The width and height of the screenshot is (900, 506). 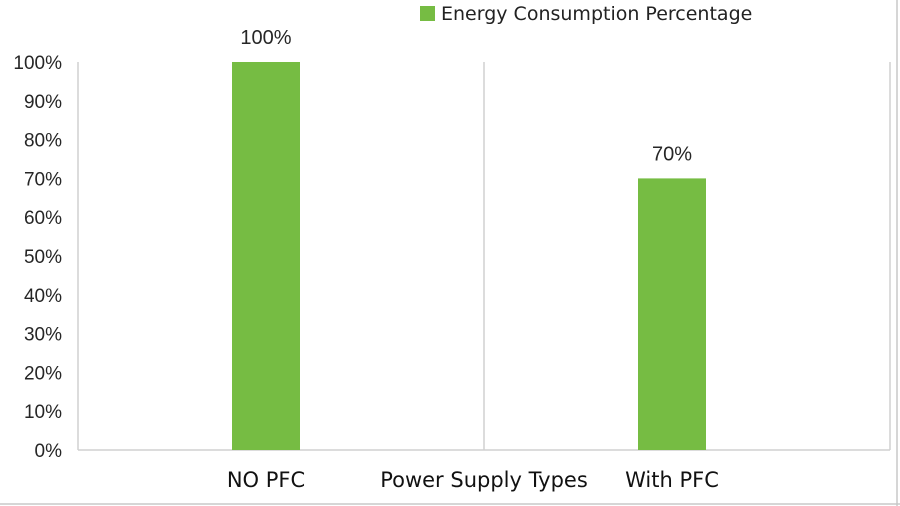 What do you see at coordinates (43, 141) in the screenshot?
I see `y-tick-label: 80%` at bounding box center [43, 141].